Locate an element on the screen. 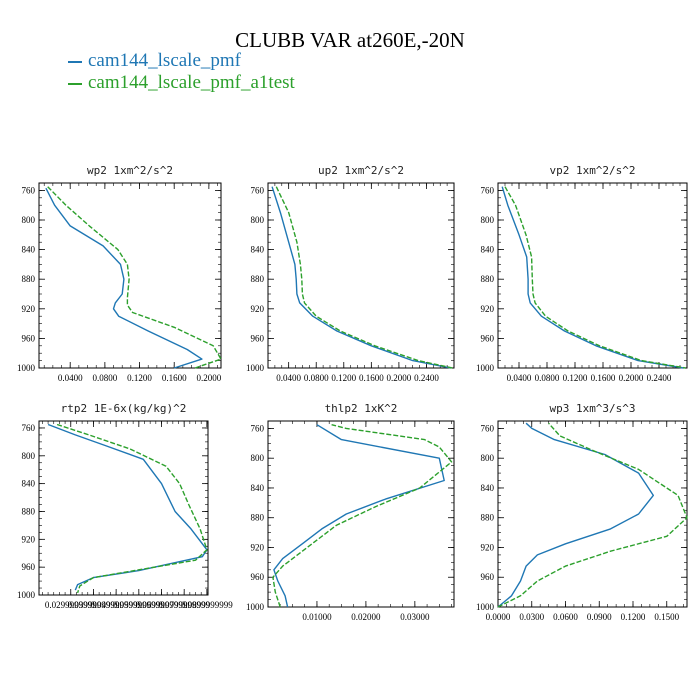 This screenshot has height=700, width=700. legend-item-pmf: cam144_lscale_pmf is located at coordinates (154, 61).